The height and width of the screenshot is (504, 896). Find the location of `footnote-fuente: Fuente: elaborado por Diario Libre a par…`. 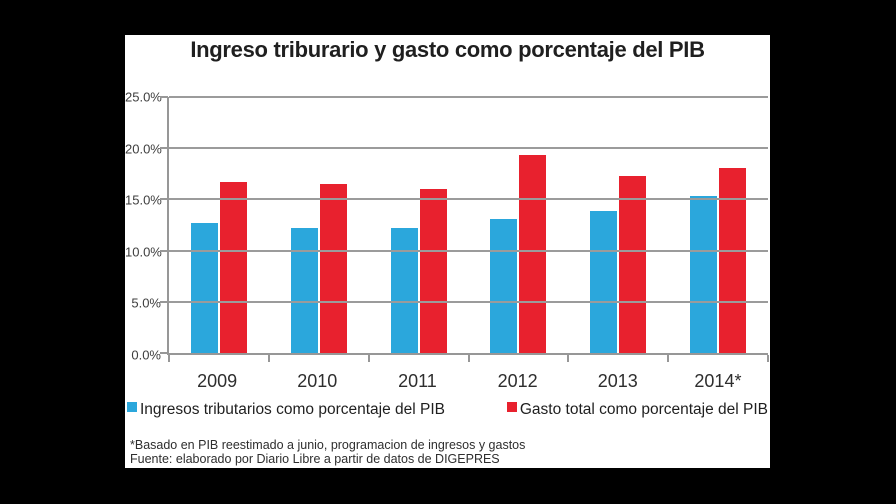

footnote-fuente: Fuente: elaborado por Diario Libre a par… is located at coordinates (315, 459).